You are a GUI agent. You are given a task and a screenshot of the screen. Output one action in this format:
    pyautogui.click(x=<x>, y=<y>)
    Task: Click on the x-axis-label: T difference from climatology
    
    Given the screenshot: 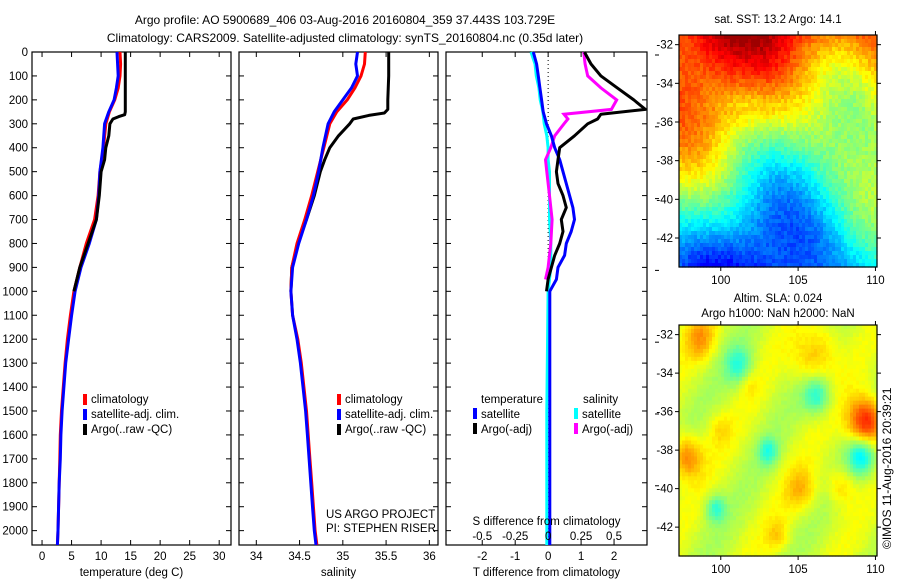 What is the action you would take?
    pyautogui.click(x=546, y=573)
    